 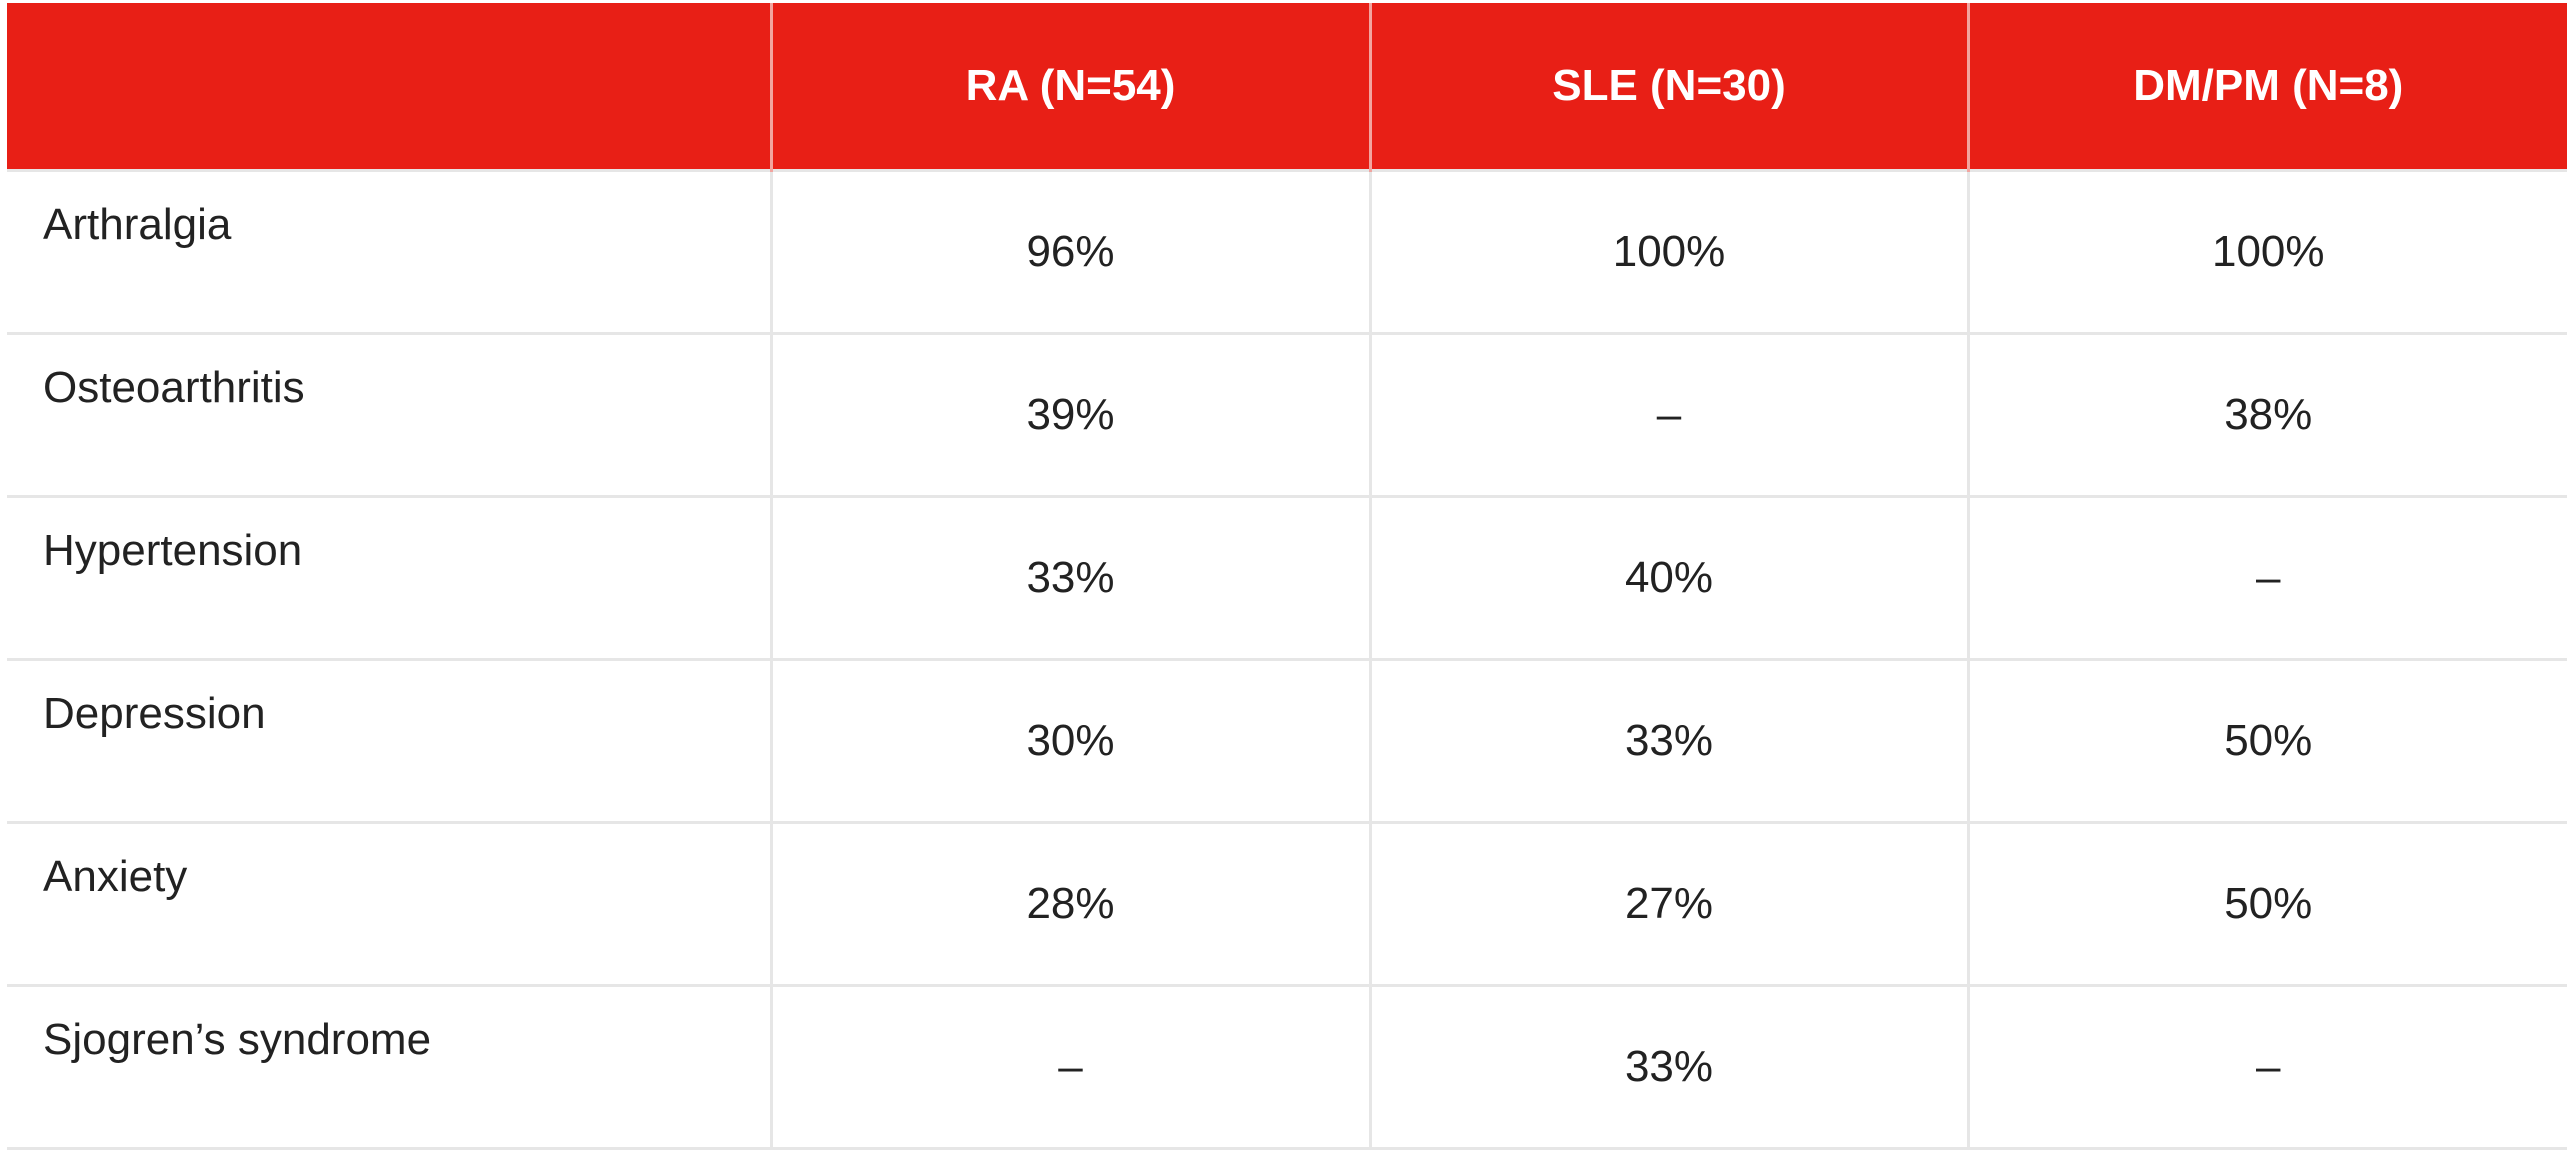 I want to click on row-label: Arthralgia, so click(x=389, y=251).